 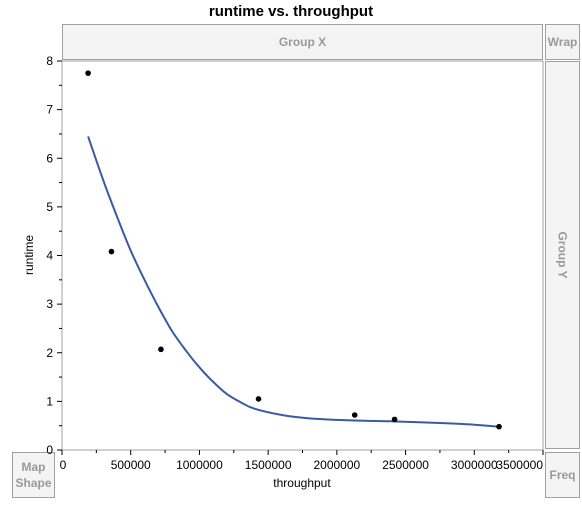 What do you see at coordinates (405, 465) in the screenshot?
I see `x-tick-label: 2500000` at bounding box center [405, 465].